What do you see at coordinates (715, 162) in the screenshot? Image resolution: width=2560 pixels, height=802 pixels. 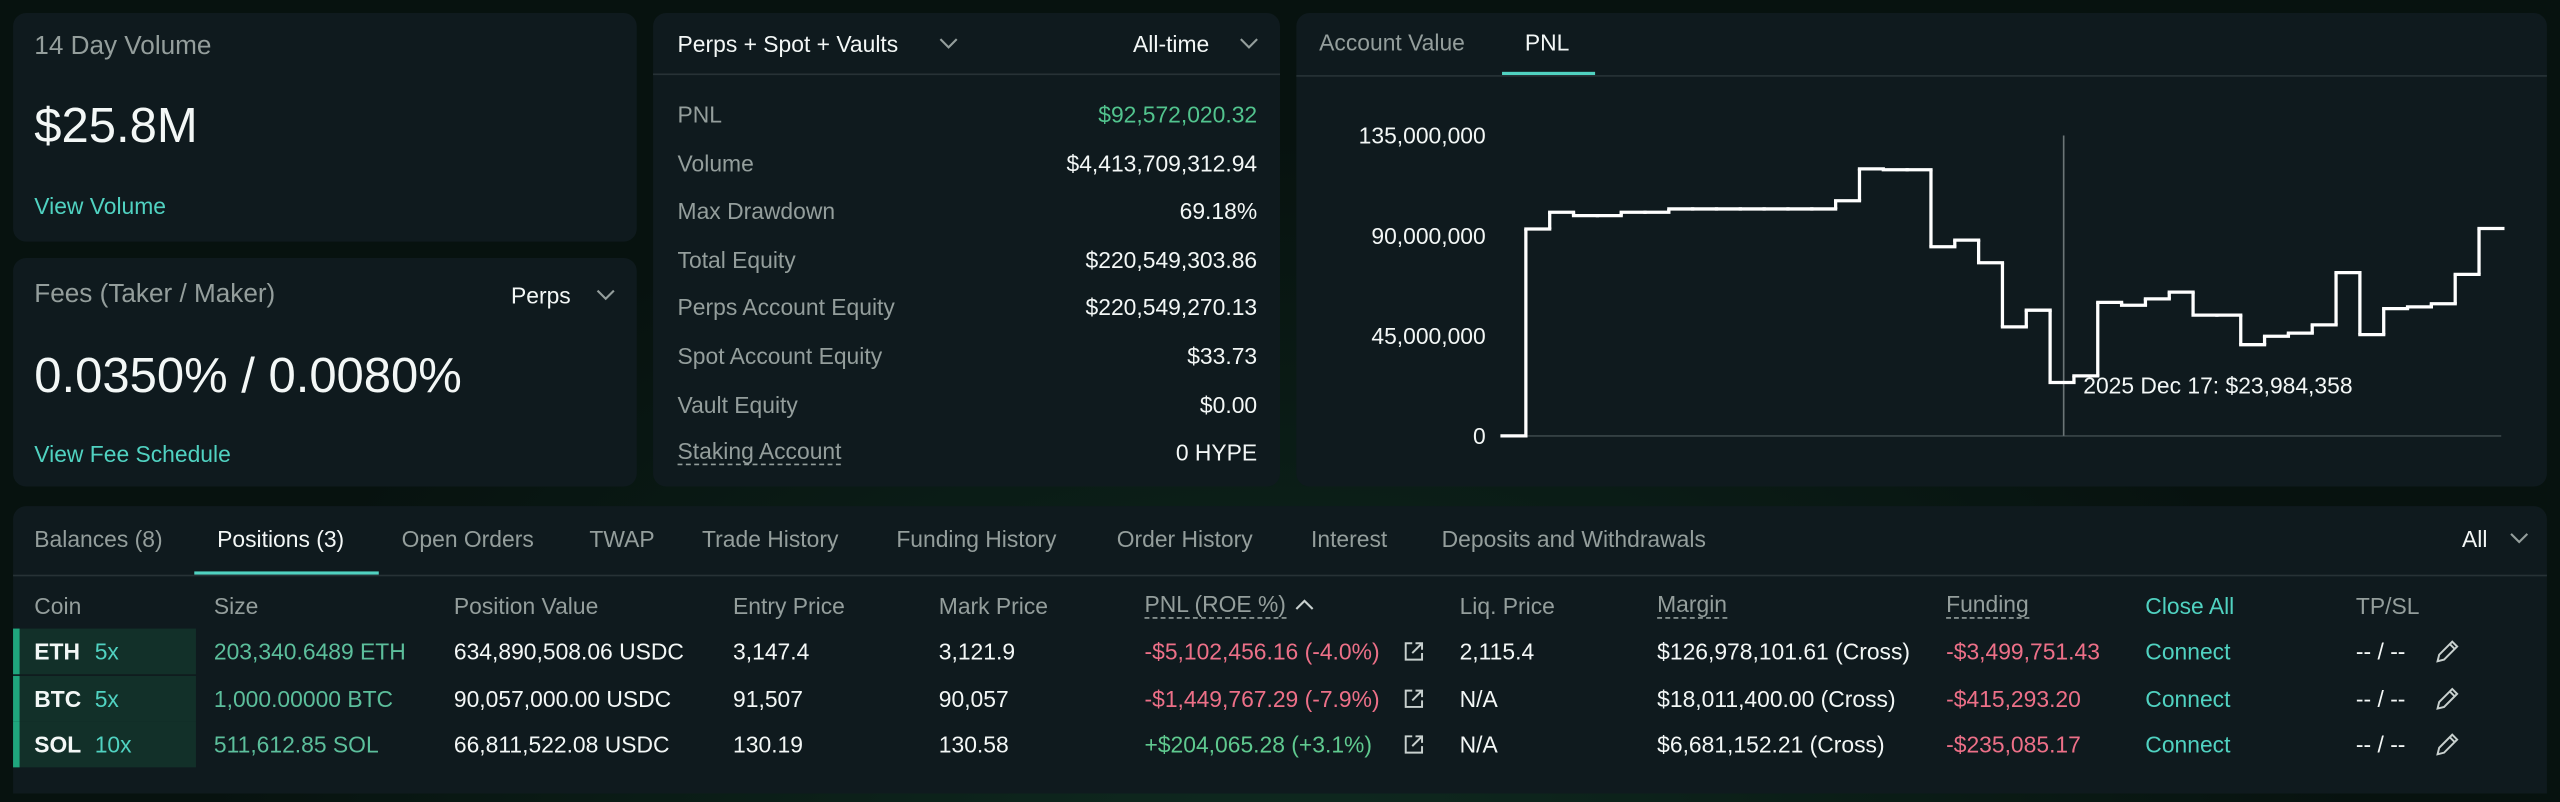 I see `summary-label: Volume` at bounding box center [715, 162].